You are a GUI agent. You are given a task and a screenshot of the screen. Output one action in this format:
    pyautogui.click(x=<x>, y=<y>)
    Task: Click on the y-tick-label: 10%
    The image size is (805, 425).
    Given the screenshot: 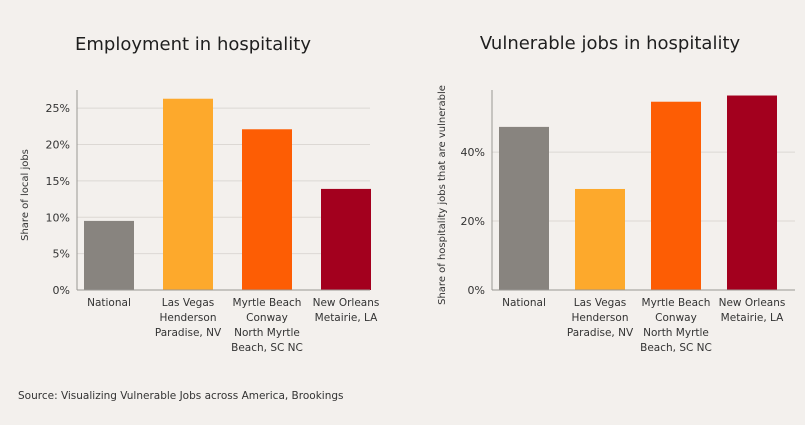 What is the action you would take?
    pyautogui.click(x=58, y=217)
    